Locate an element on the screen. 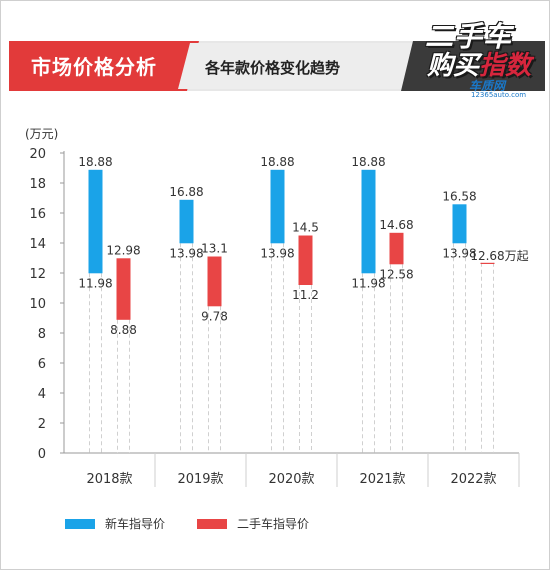 Image resolution: width=550 pixels, height=570 pixels. new-car-high-label: 16.88 is located at coordinates (186, 192).